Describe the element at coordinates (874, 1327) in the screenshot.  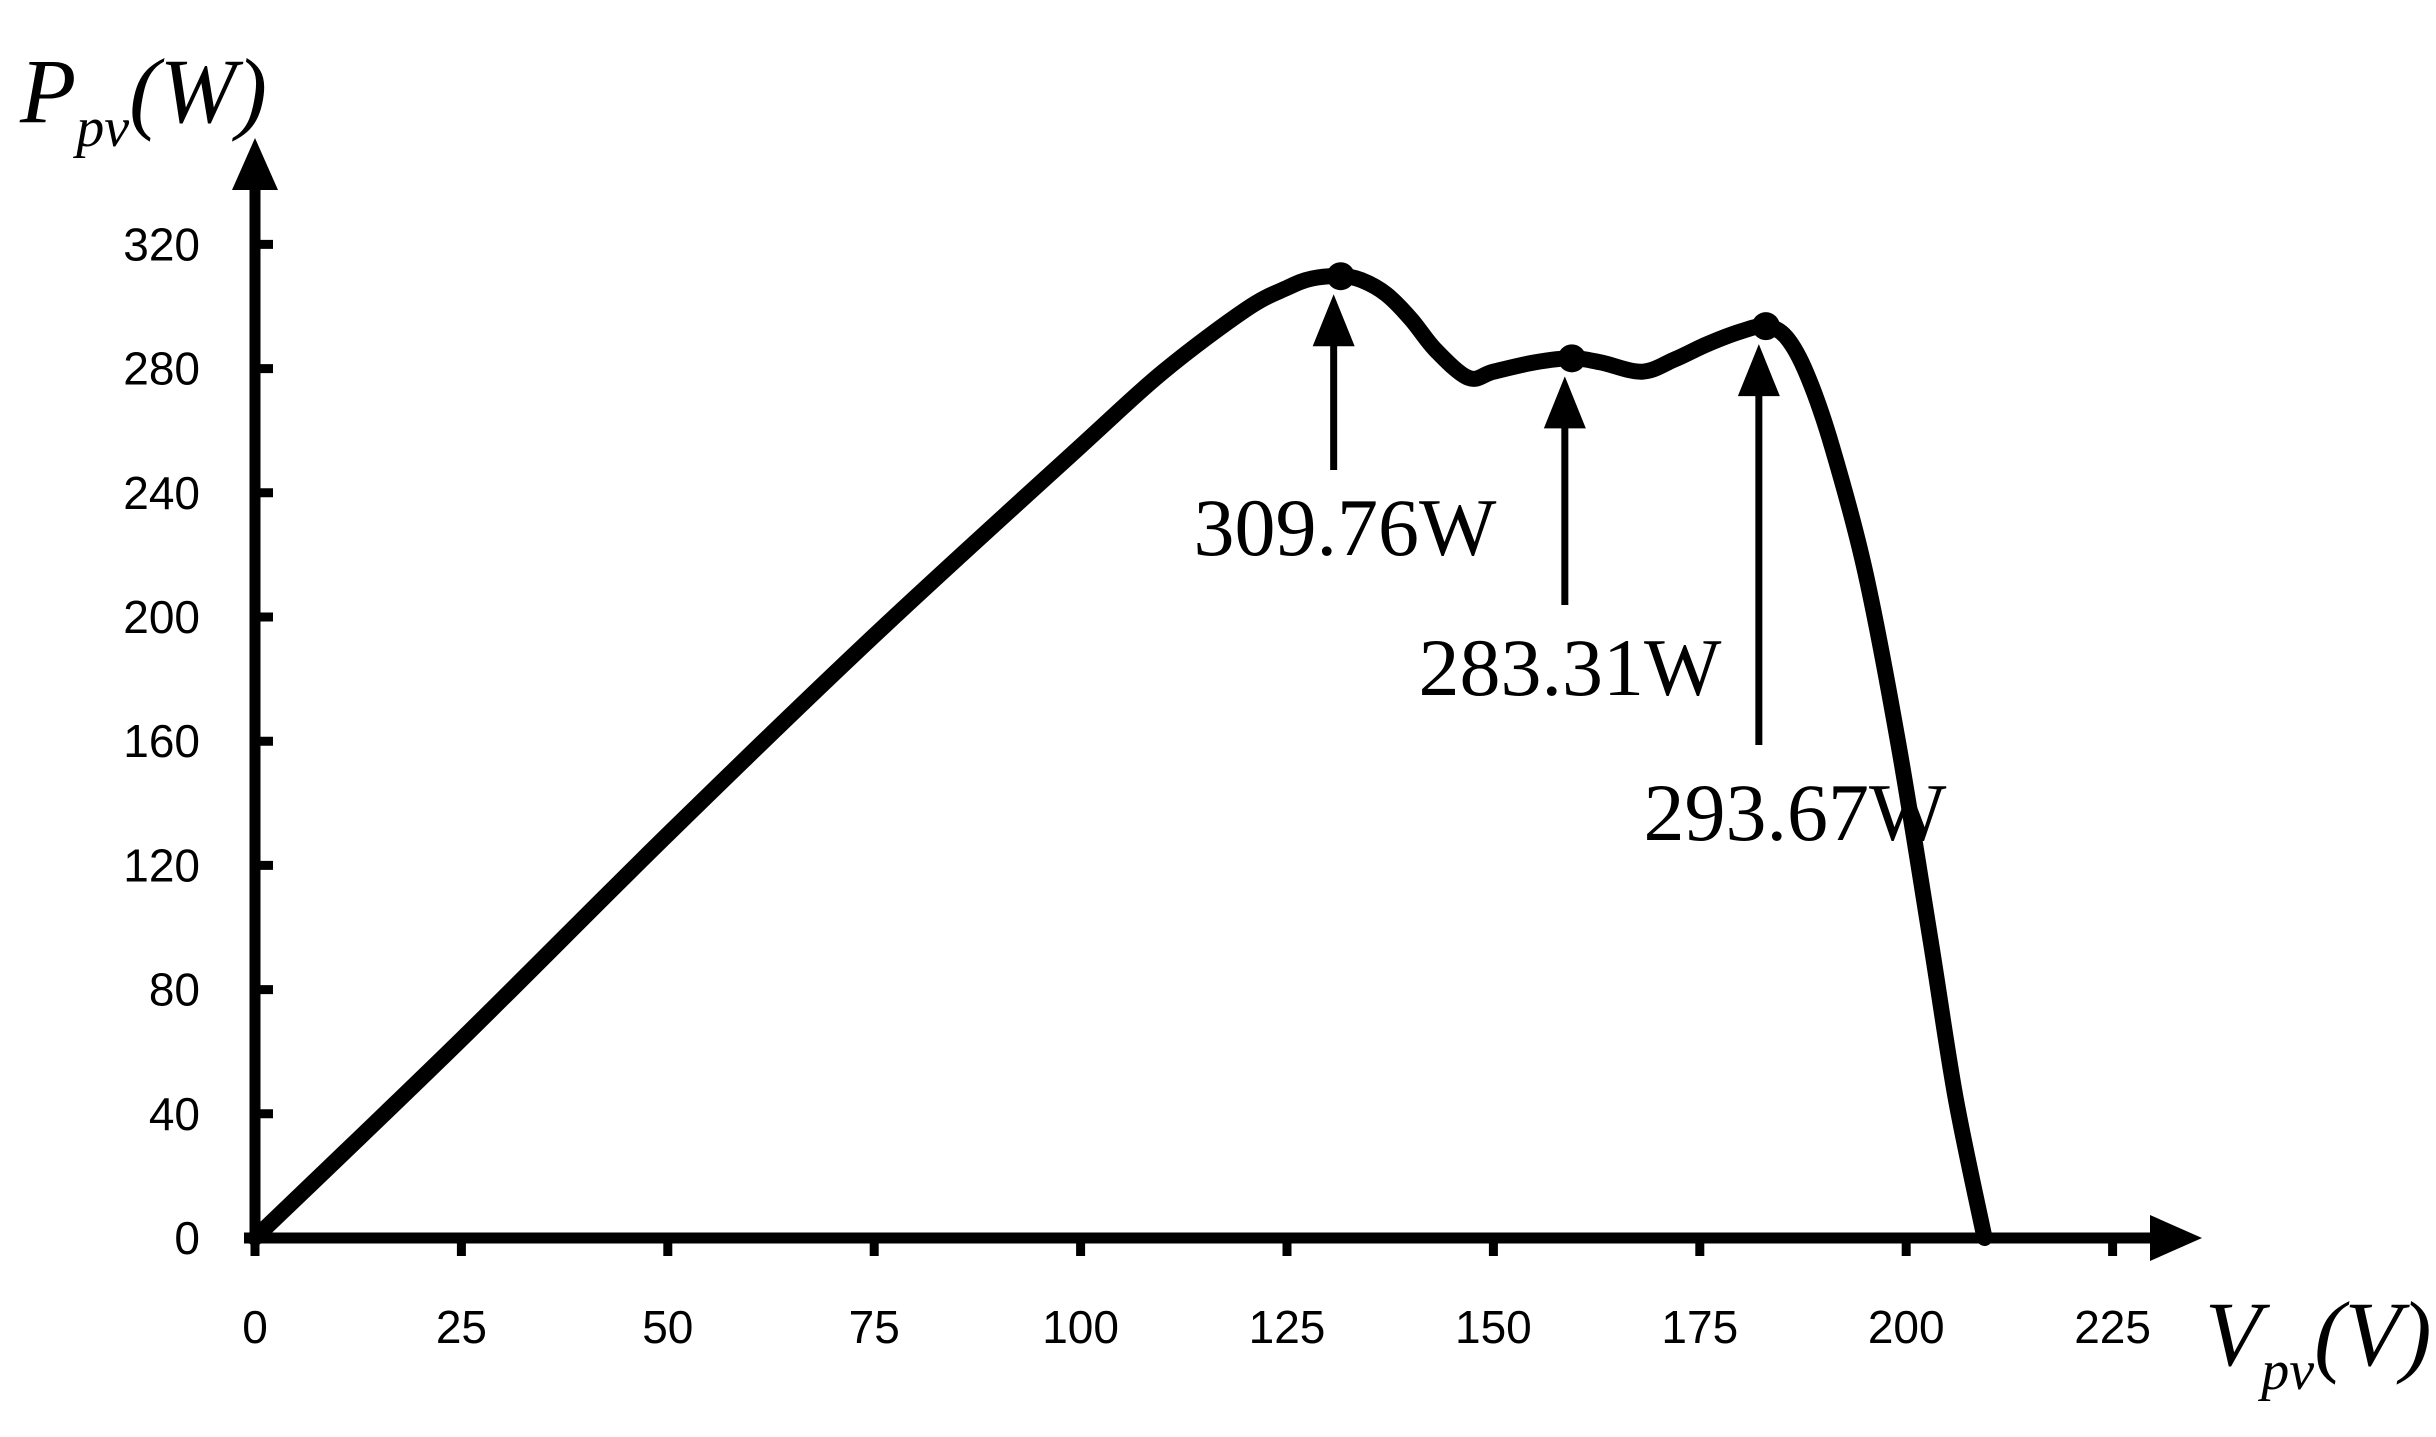
I see `x-tick-label: 75` at that location.